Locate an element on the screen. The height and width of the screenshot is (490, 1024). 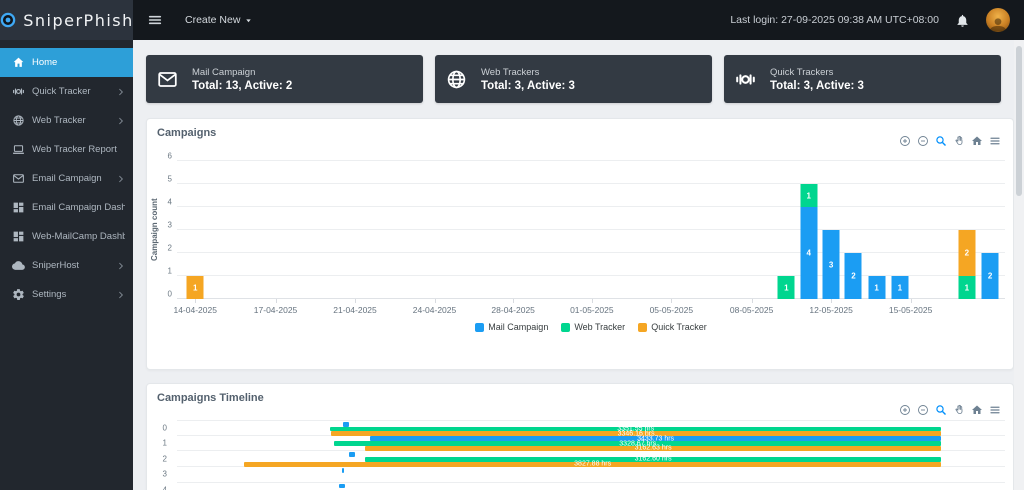
bar-segment: 3 is located at coordinates (831, 264).